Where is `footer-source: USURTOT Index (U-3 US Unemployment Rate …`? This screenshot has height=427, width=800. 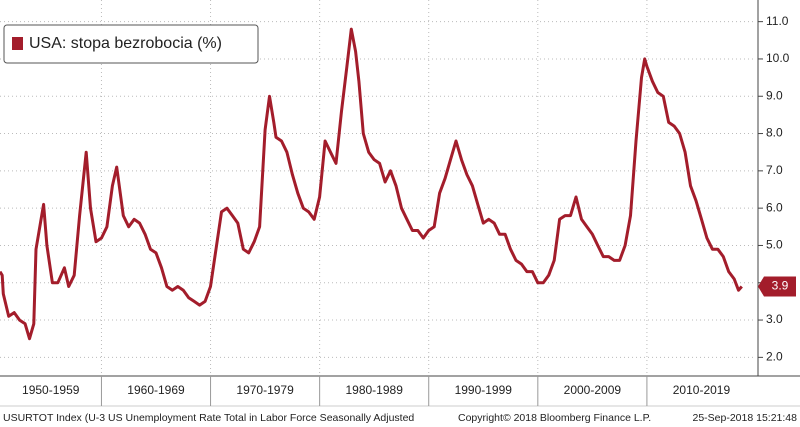
footer-source: USURTOT Index (U-3 US Unemployment Rate … is located at coordinates (208, 418).